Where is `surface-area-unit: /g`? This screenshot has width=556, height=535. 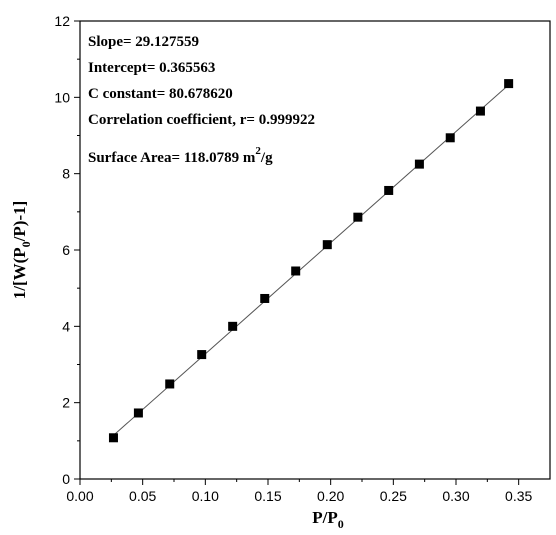 surface-area-unit: /g is located at coordinates (266, 158).